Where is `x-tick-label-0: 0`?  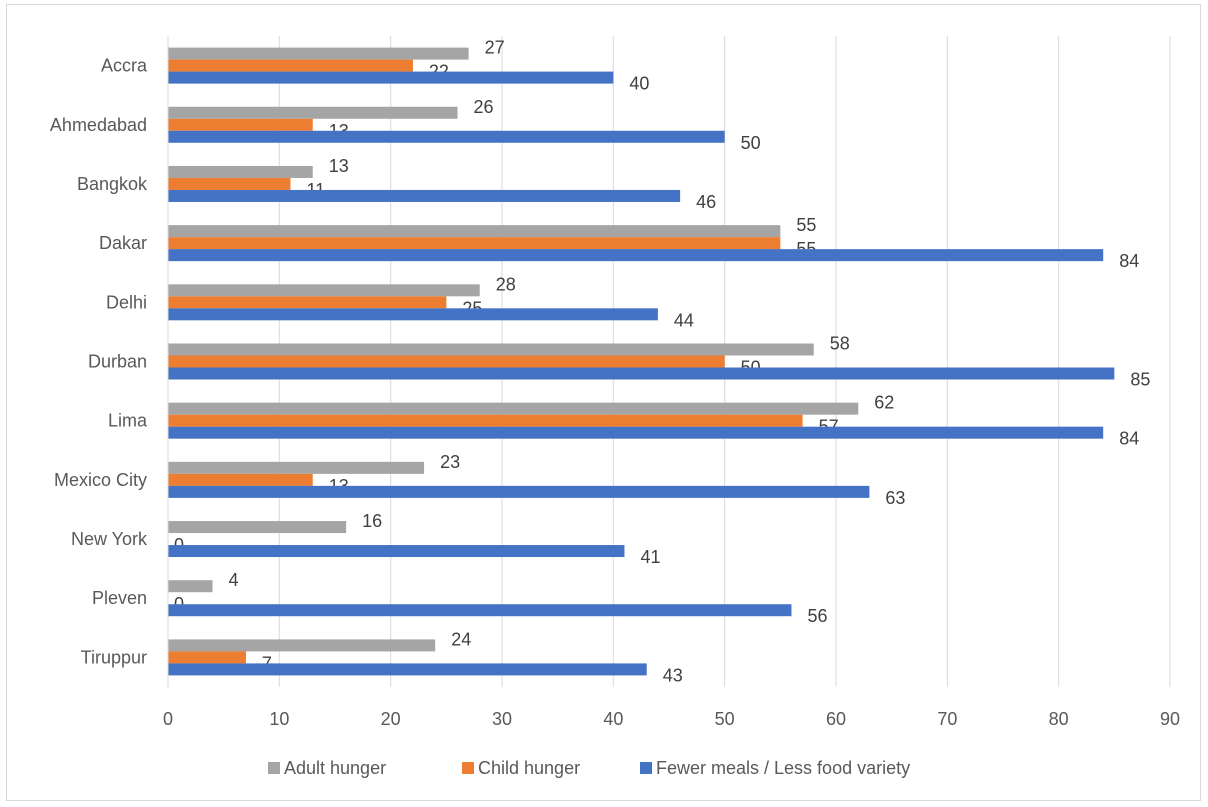
x-tick-label-0: 0 is located at coordinates (168, 719).